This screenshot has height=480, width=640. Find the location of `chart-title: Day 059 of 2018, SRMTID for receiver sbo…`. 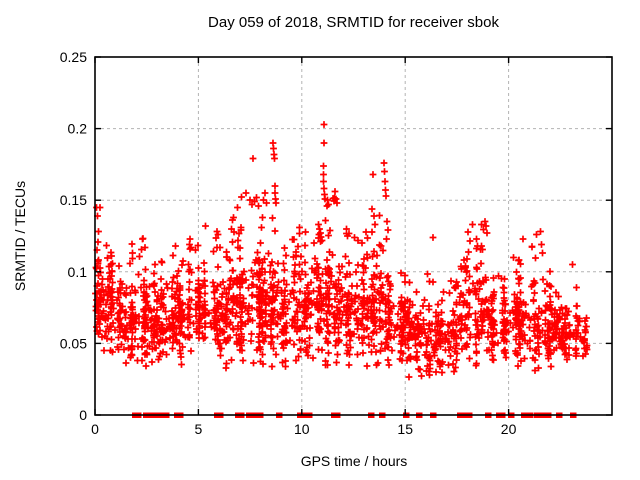

chart-title: Day 059 of 2018, SRMTID for receiver sbo… is located at coordinates (353, 22).